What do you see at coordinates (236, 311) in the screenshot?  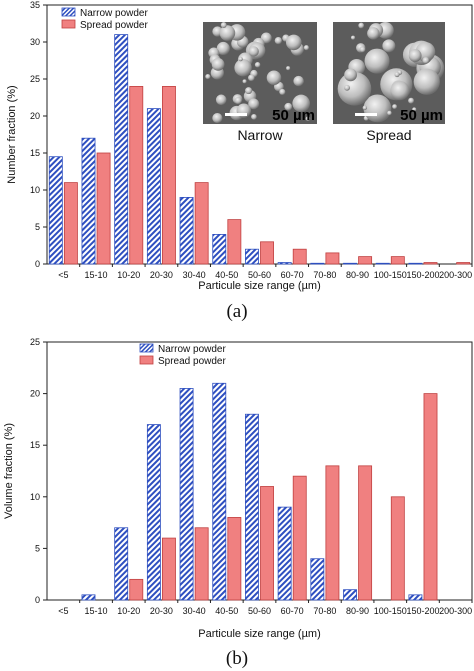 I see `panel-label: (a)` at bounding box center [236, 311].